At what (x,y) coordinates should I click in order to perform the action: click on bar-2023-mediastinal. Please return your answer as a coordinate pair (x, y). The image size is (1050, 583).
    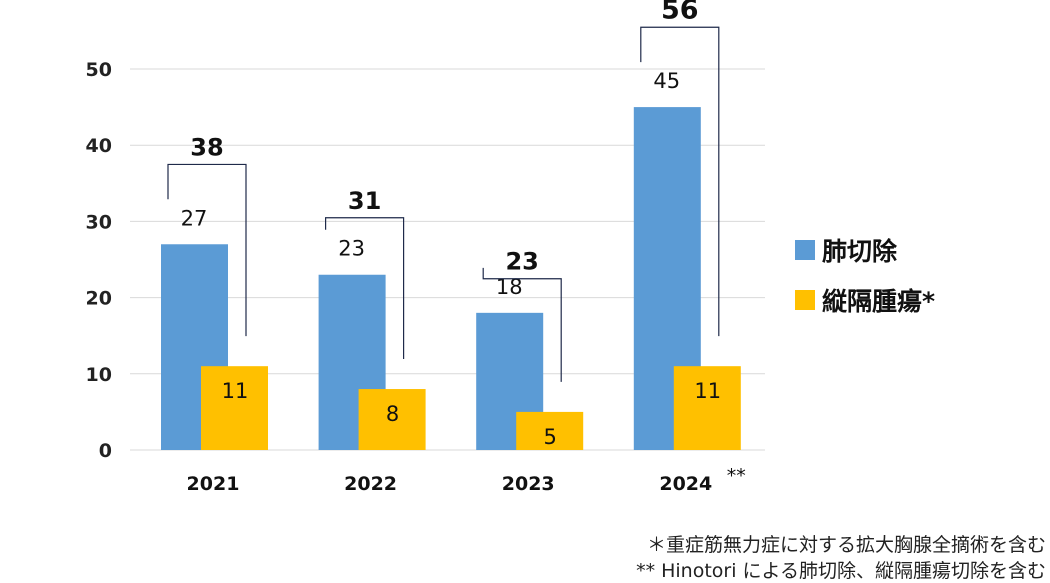
    Looking at the image, I should click on (550, 430).